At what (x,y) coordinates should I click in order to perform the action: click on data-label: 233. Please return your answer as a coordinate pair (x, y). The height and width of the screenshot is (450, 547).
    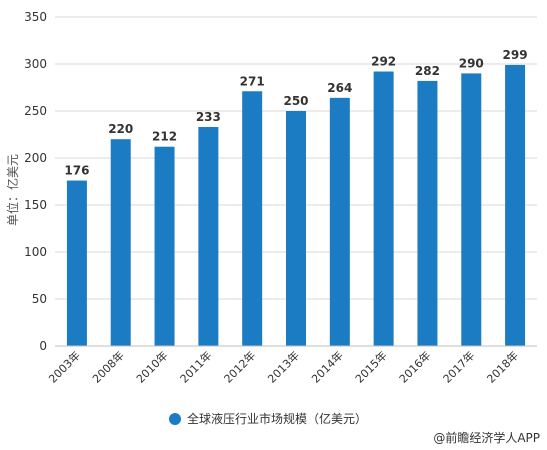
    Looking at the image, I should click on (208, 117).